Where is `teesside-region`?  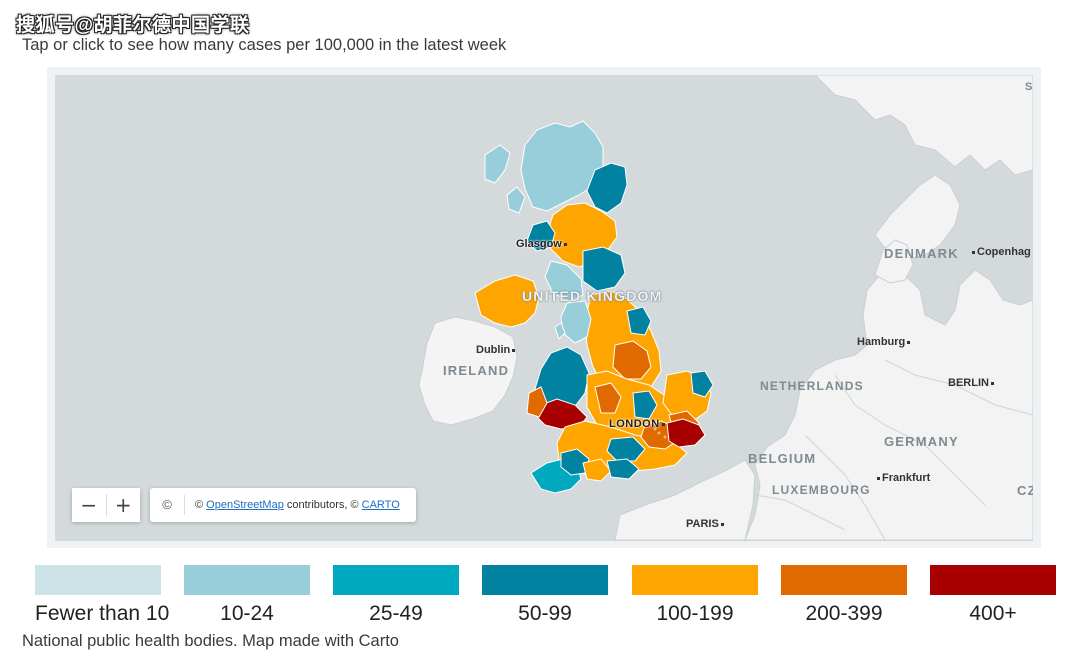 teesside-region is located at coordinates (639, 321).